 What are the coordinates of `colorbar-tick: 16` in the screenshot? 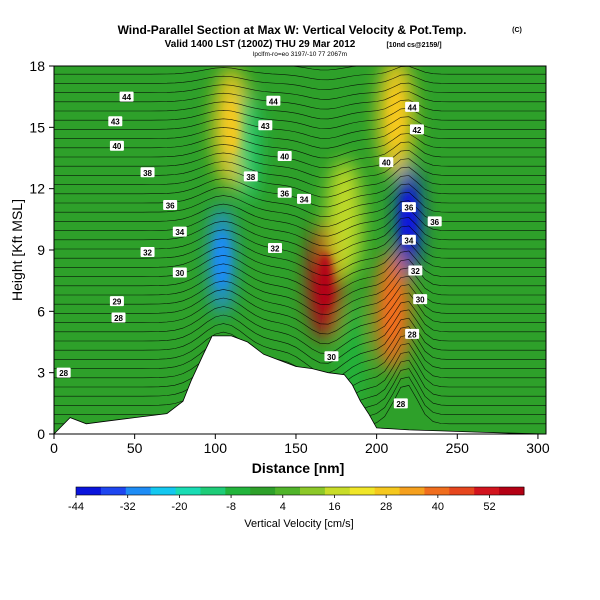 It's located at (334, 504).